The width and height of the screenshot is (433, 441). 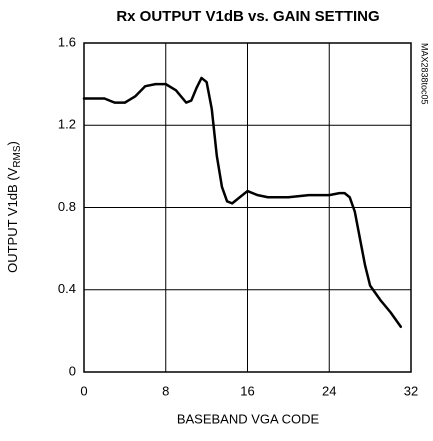 I want to click on y-tick-label: 1.6, so click(x=67, y=41).